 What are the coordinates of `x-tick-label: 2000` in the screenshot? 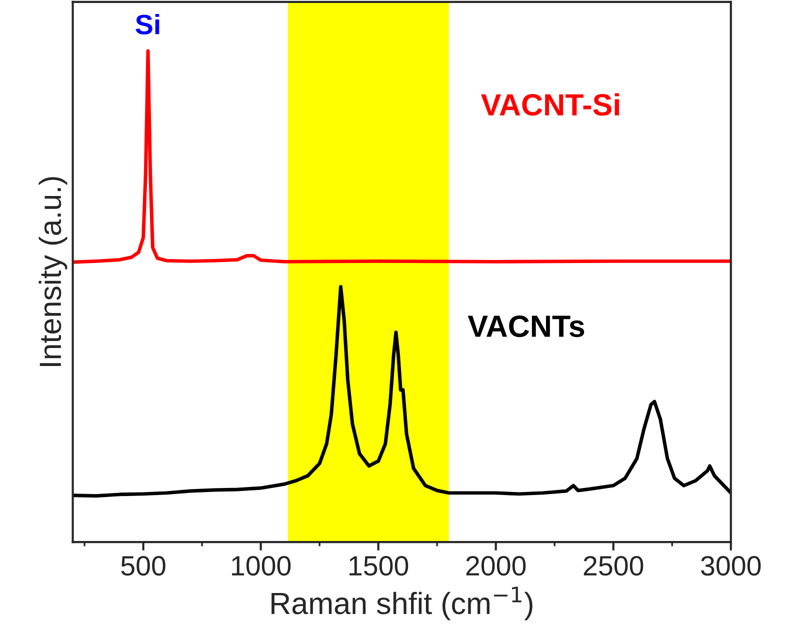 It's located at (496, 566).